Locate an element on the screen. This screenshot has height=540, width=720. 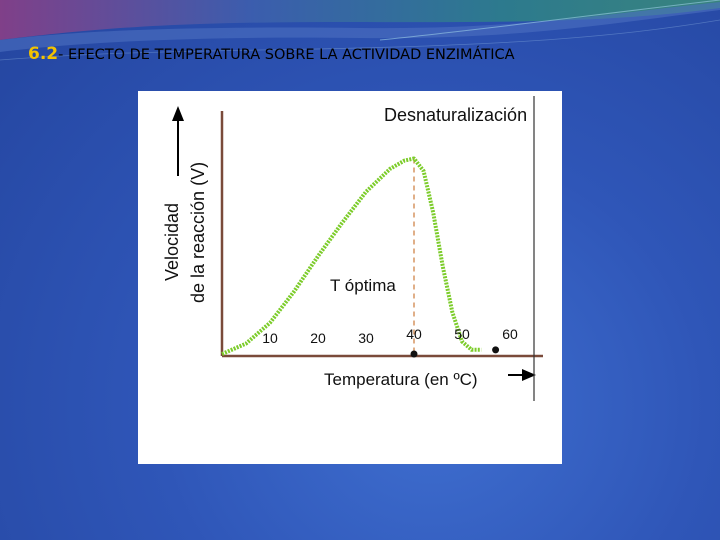
x-tick-label: 40 is located at coordinates (414, 334).